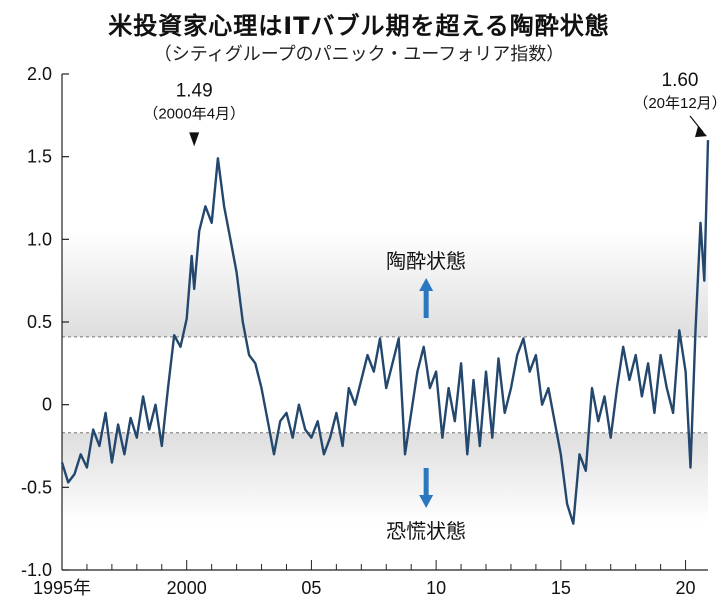  What do you see at coordinates (385, 478) in the screenshot?
I see `panic-band` at bounding box center [385, 478].